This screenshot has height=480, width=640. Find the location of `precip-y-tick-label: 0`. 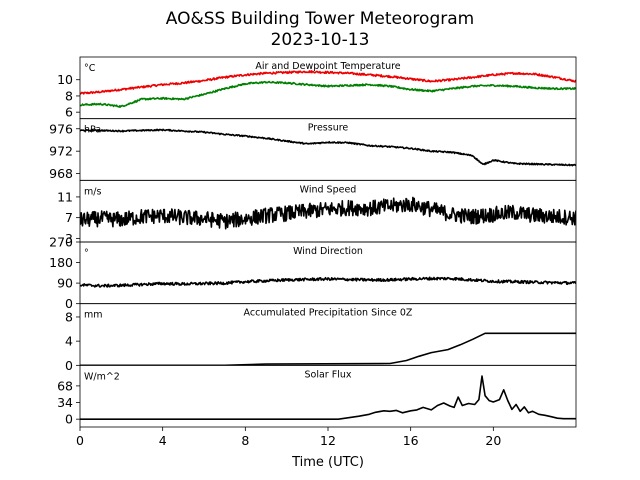

precip-y-tick-label: 0 is located at coordinates (69, 365).